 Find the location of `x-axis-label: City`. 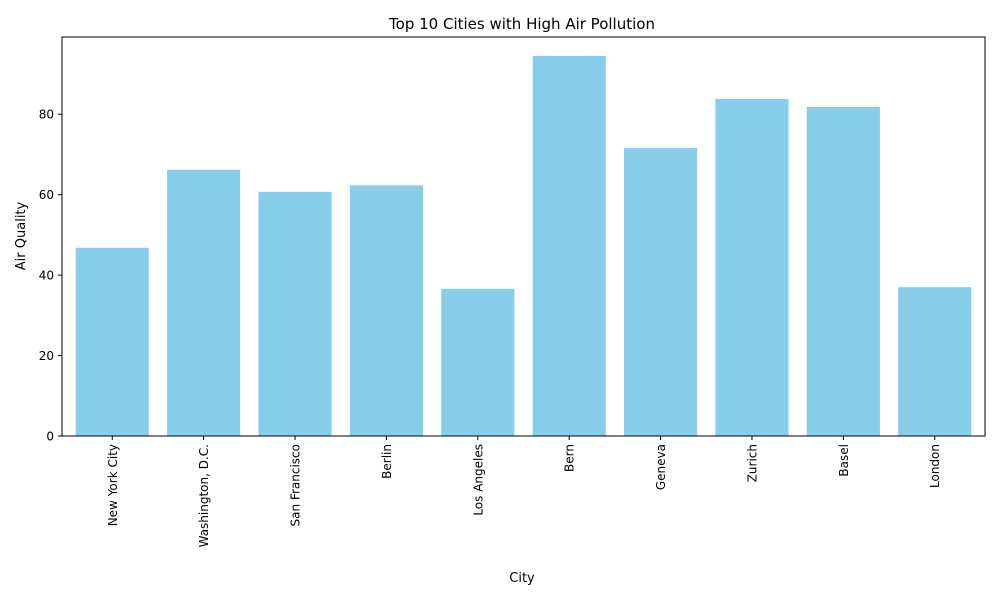

x-axis-label: City is located at coordinates (522, 578).